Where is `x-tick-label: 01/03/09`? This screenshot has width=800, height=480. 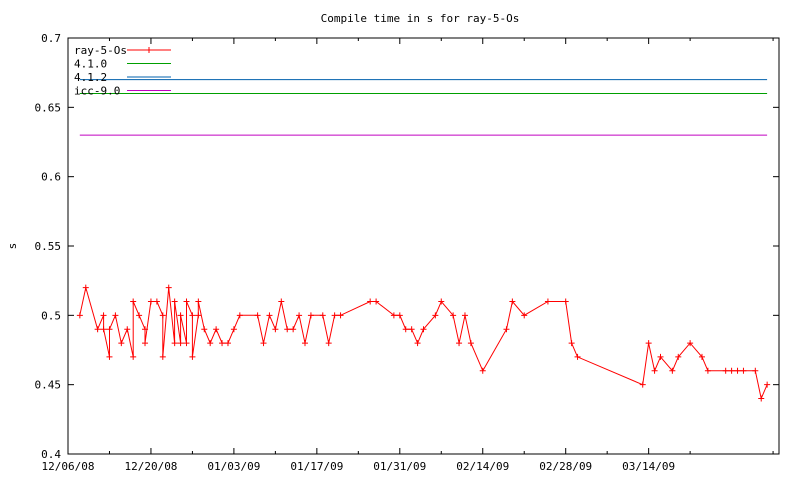 x-tick-label: 01/03/09 is located at coordinates (233, 466).